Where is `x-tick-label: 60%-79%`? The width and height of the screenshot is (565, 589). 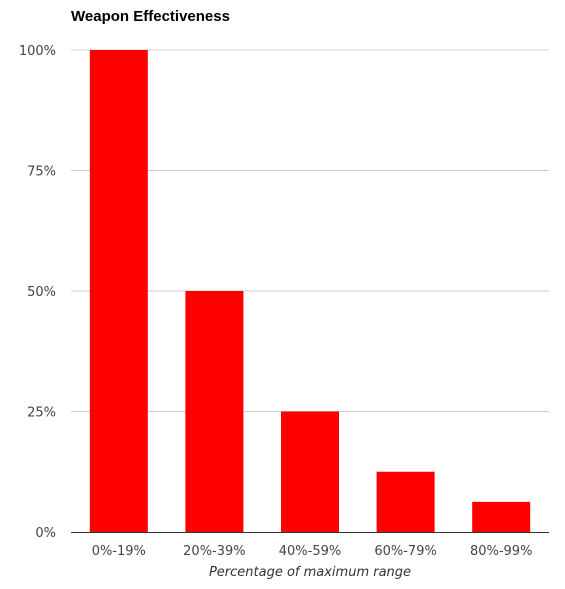
x-tick-label: 60%-79% is located at coordinates (405, 551).